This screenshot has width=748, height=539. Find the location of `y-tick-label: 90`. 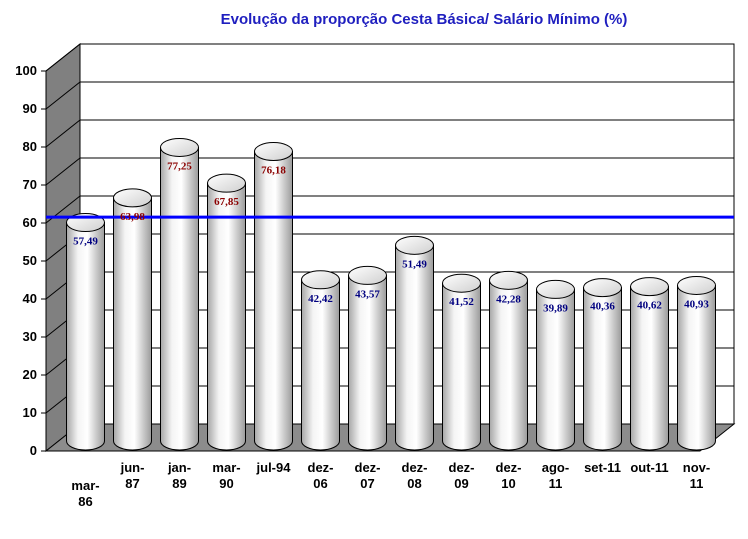

y-tick-label: 90 is located at coordinates (30, 108).